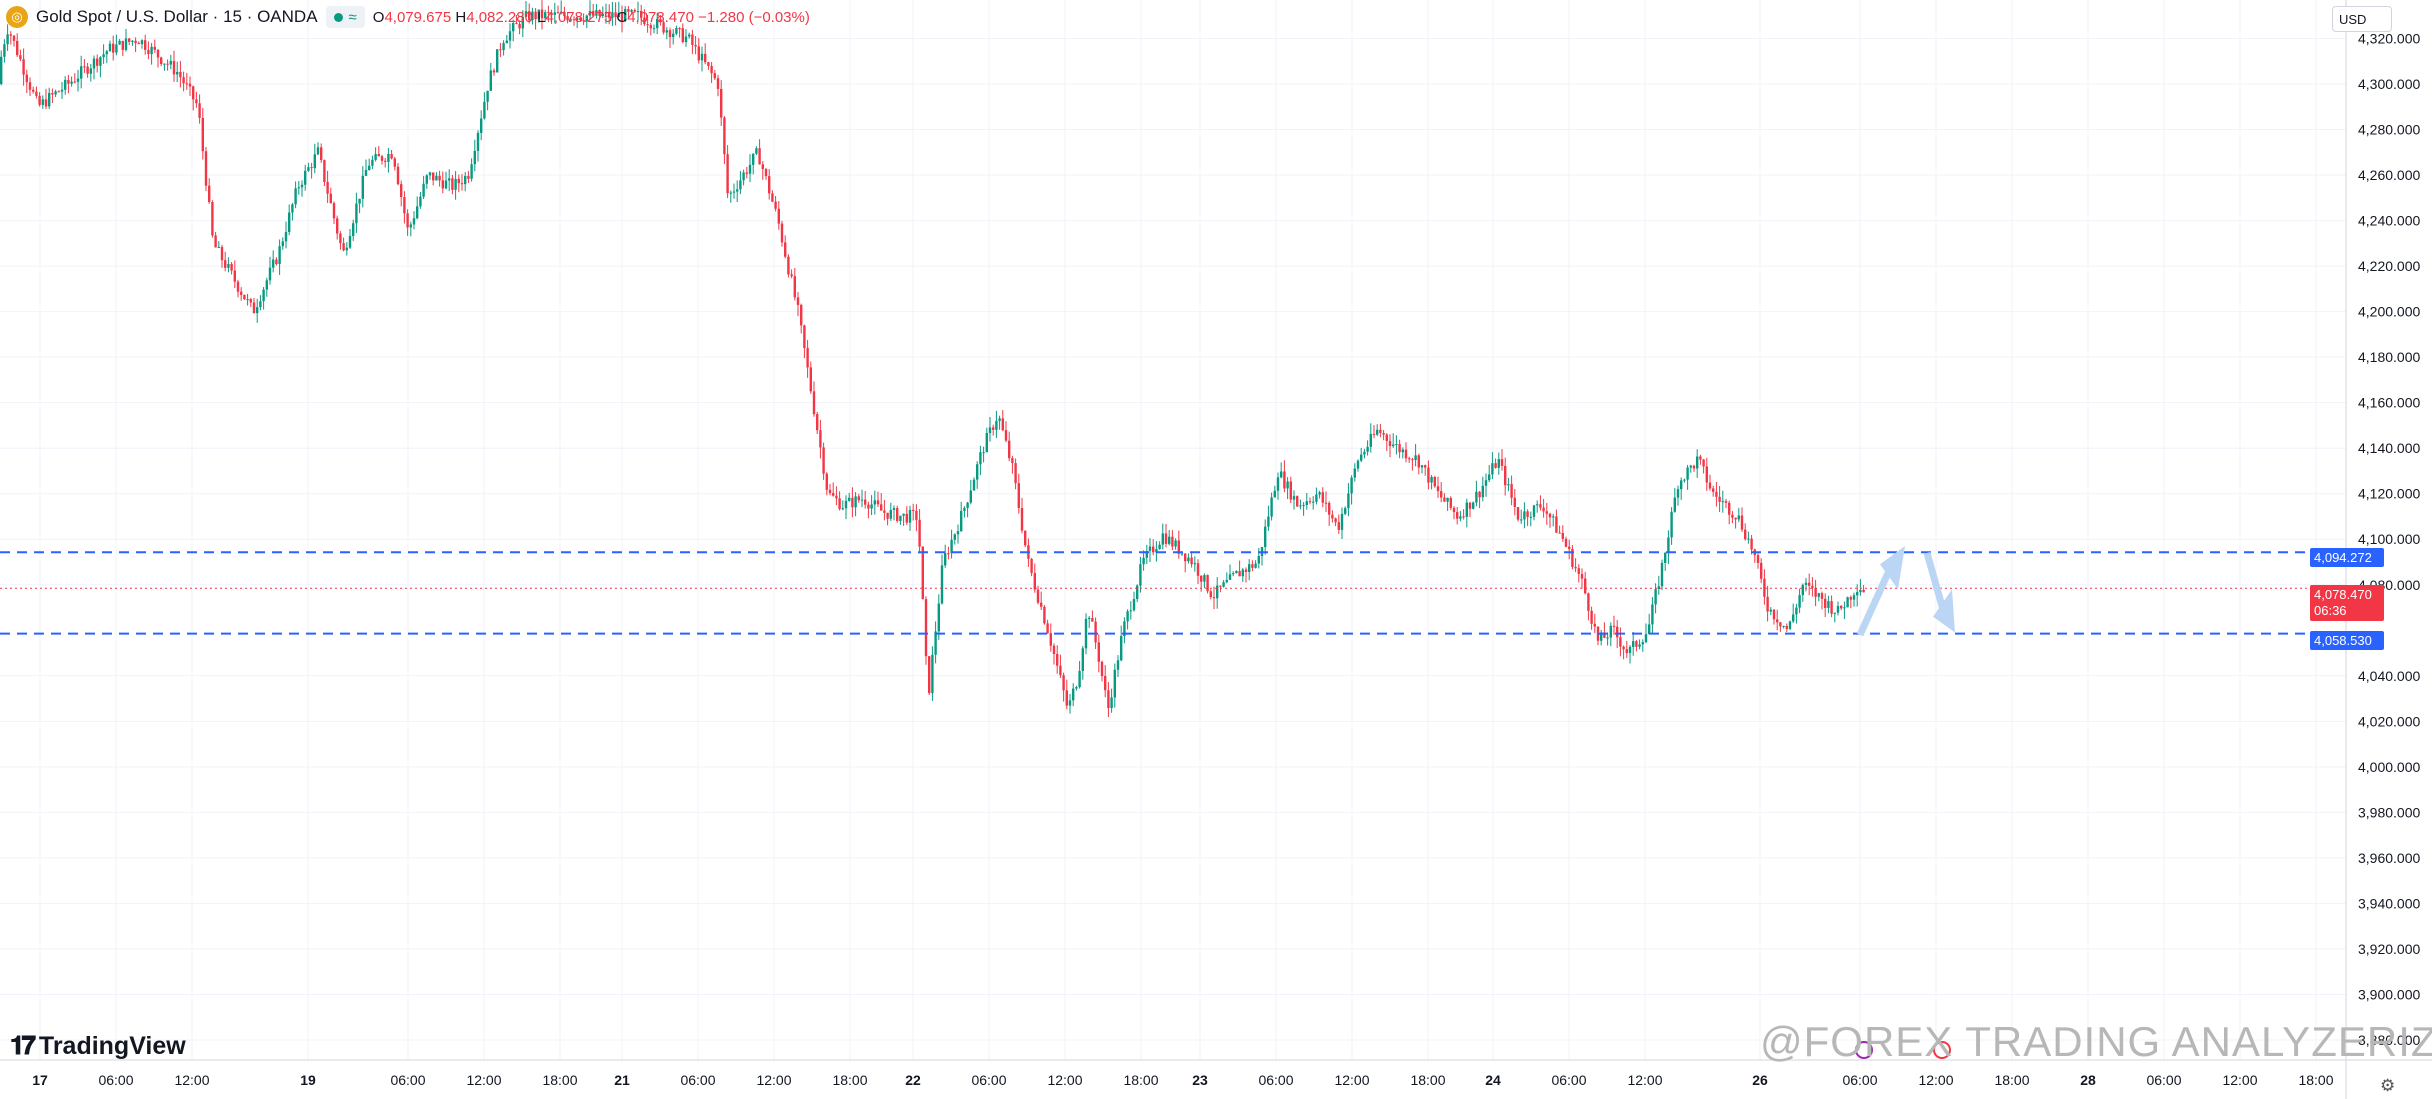  What do you see at coordinates (23, 1045) in the screenshot?
I see `tradingview-mark-icon: 𝟏𝟕` at bounding box center [23, 1045].